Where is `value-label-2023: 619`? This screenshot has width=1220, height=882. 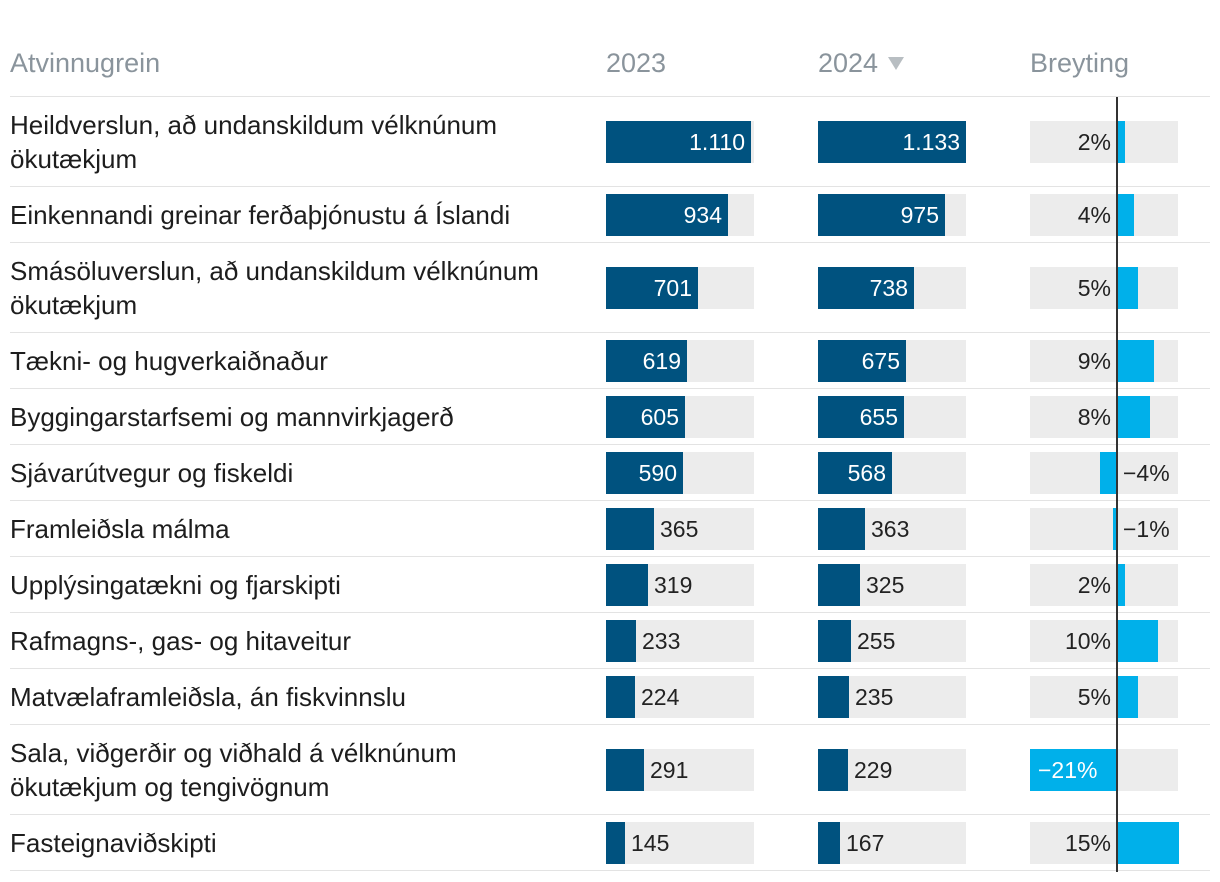 value-label-2023: 619 is located at coordinates (661, 361).